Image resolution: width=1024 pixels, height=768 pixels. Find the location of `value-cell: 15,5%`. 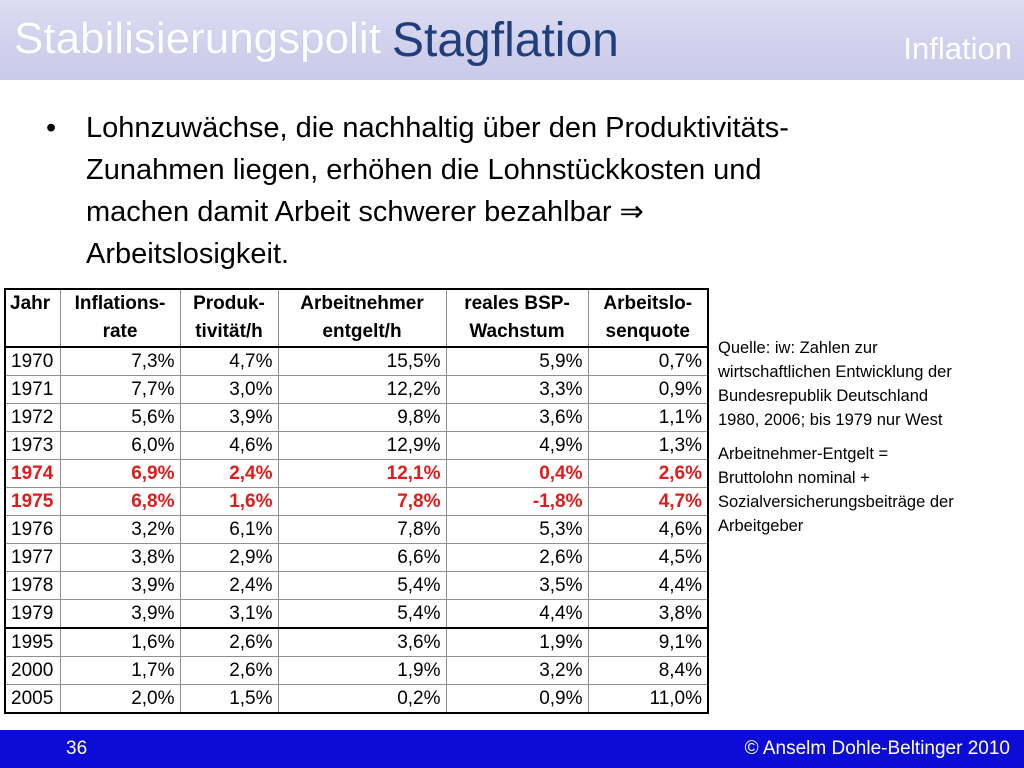

value-cell: 15,5% is located at coordinates (362, 361).